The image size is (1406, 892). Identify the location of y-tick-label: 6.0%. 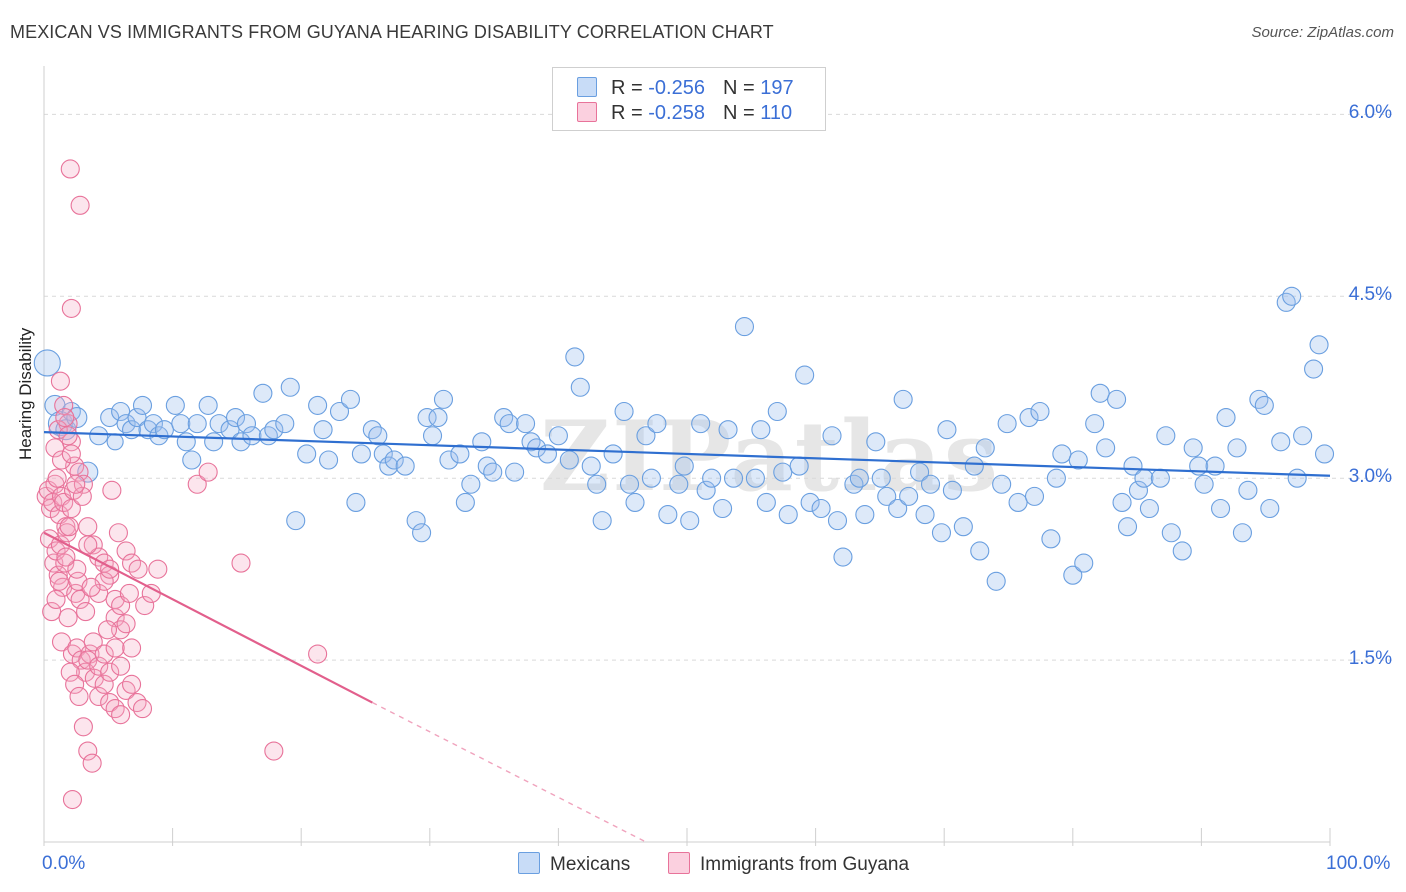
(1370, 113).